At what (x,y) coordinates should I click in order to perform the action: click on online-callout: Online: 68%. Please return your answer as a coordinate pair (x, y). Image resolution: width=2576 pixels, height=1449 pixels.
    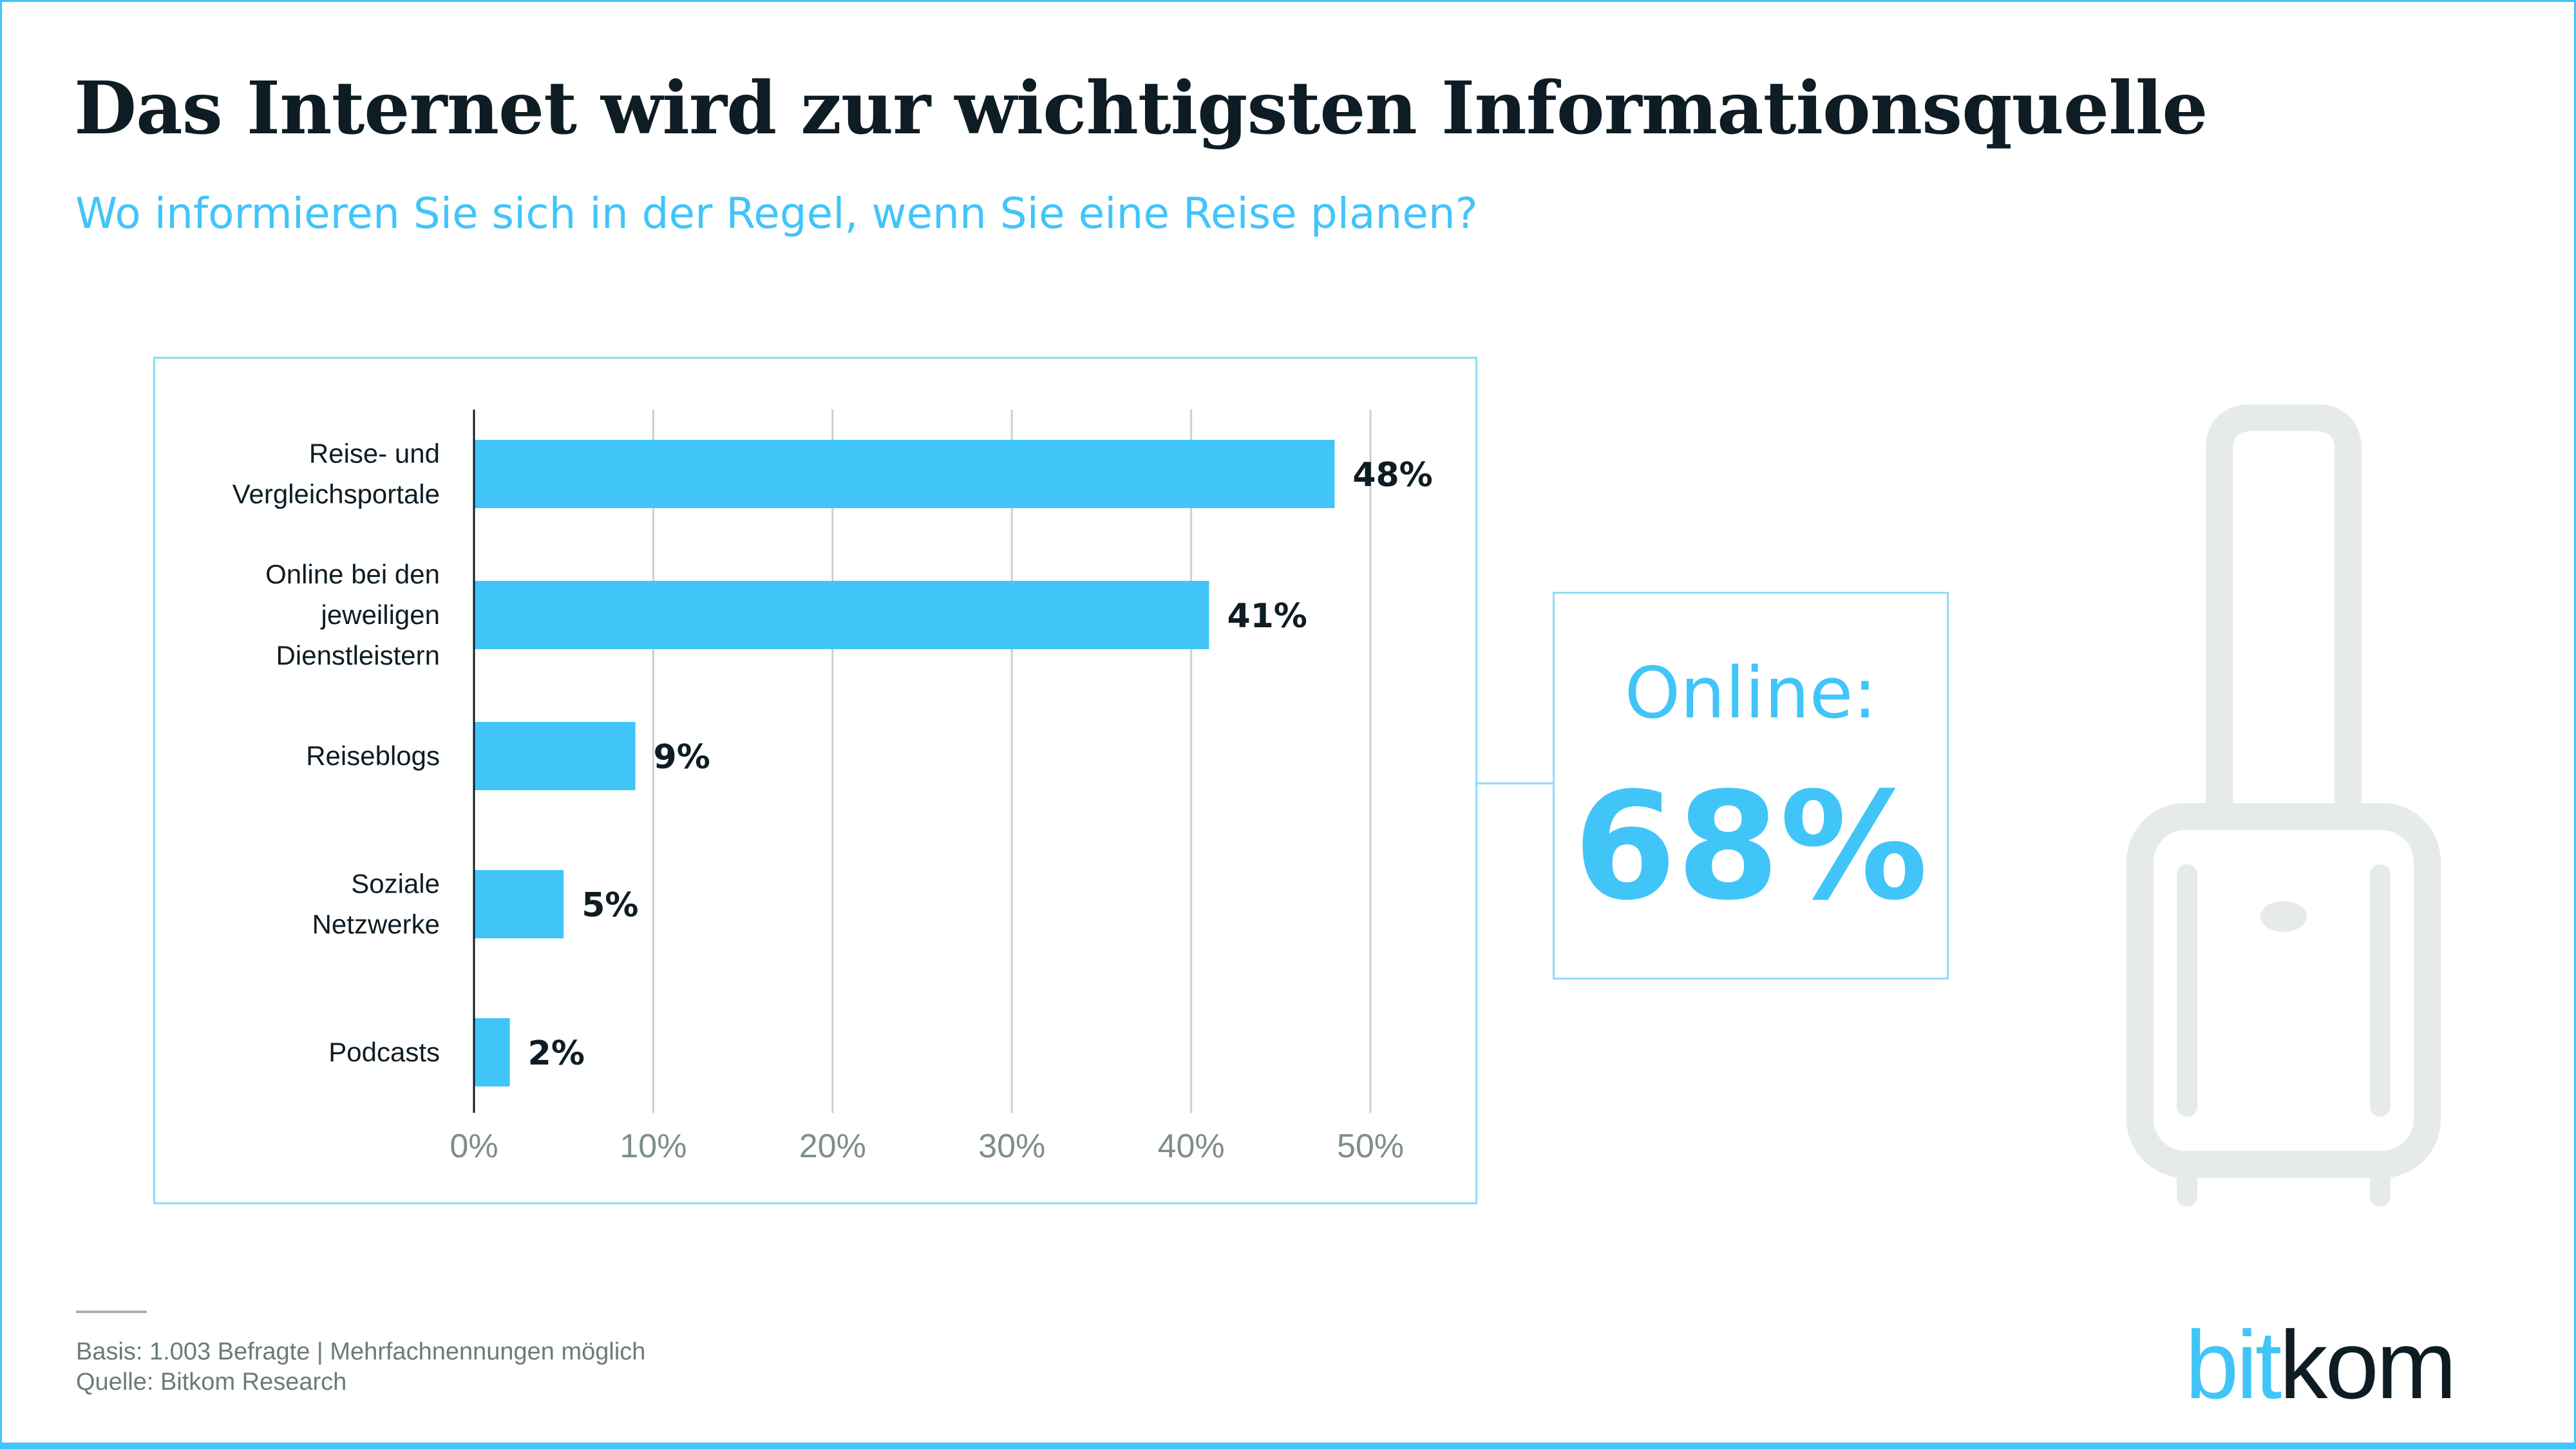
    Looking at the image, I should click on (1751, 786).